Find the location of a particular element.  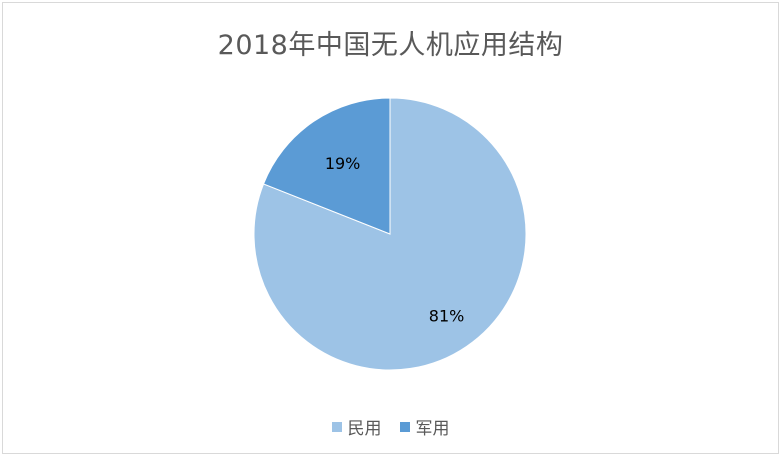

legend-swatch-civil is located at coordinates (336, 426).